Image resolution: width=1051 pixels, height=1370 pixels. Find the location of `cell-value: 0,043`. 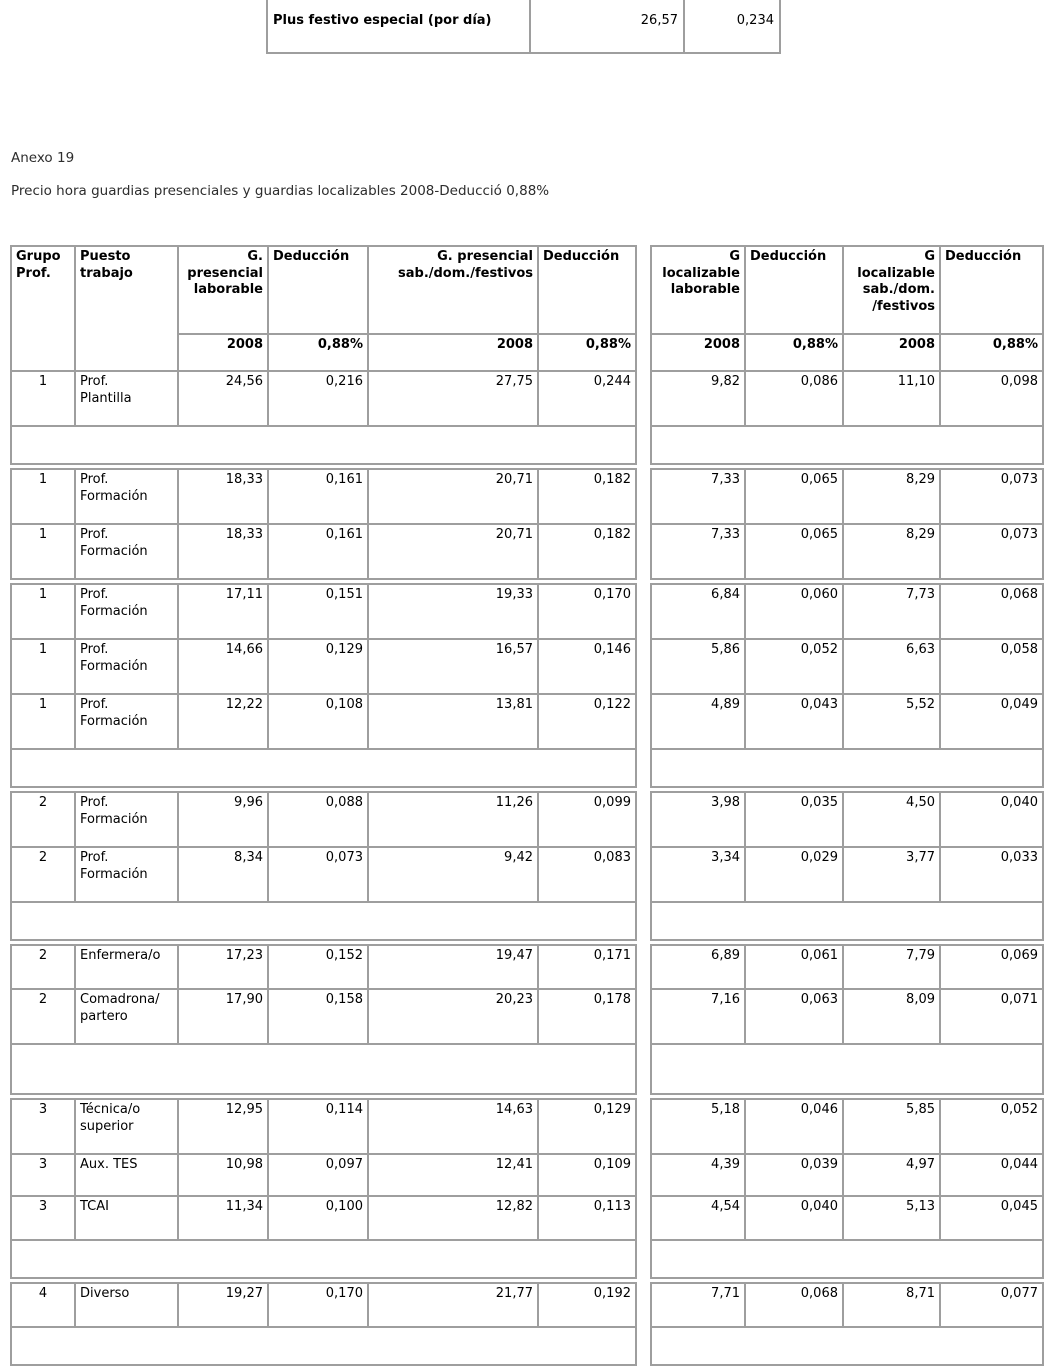

cell-value: 0,043 is located at coordinates (794, 721).